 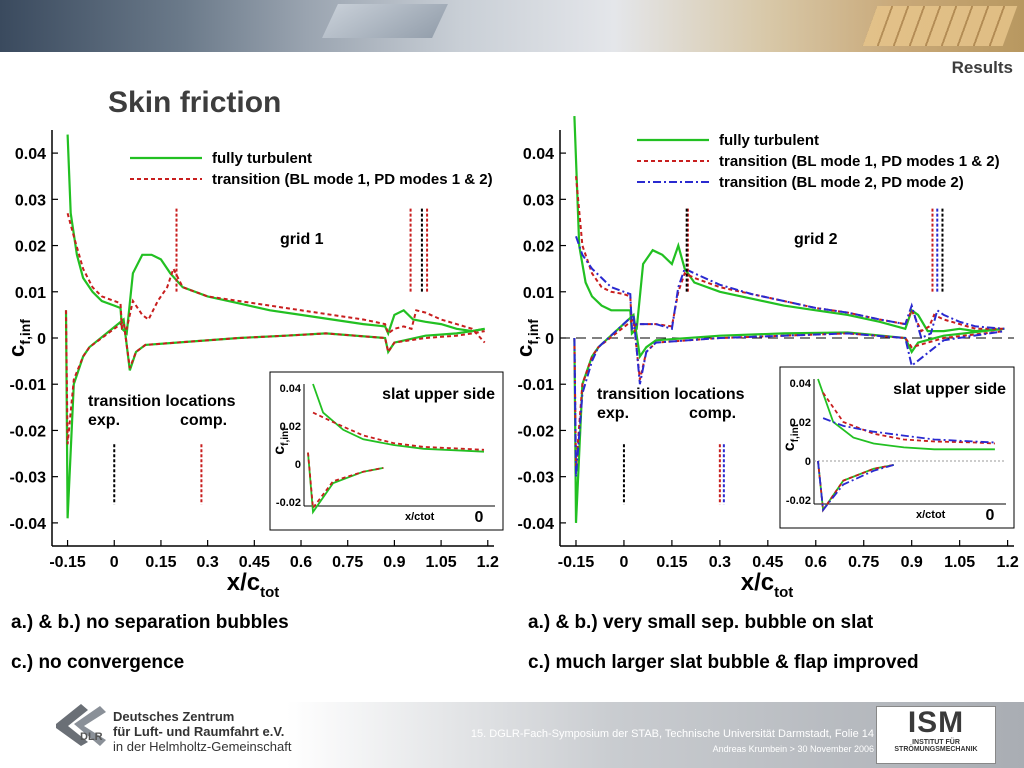 I want to click on grid-label: grid 2, so click(x=816, y=239).